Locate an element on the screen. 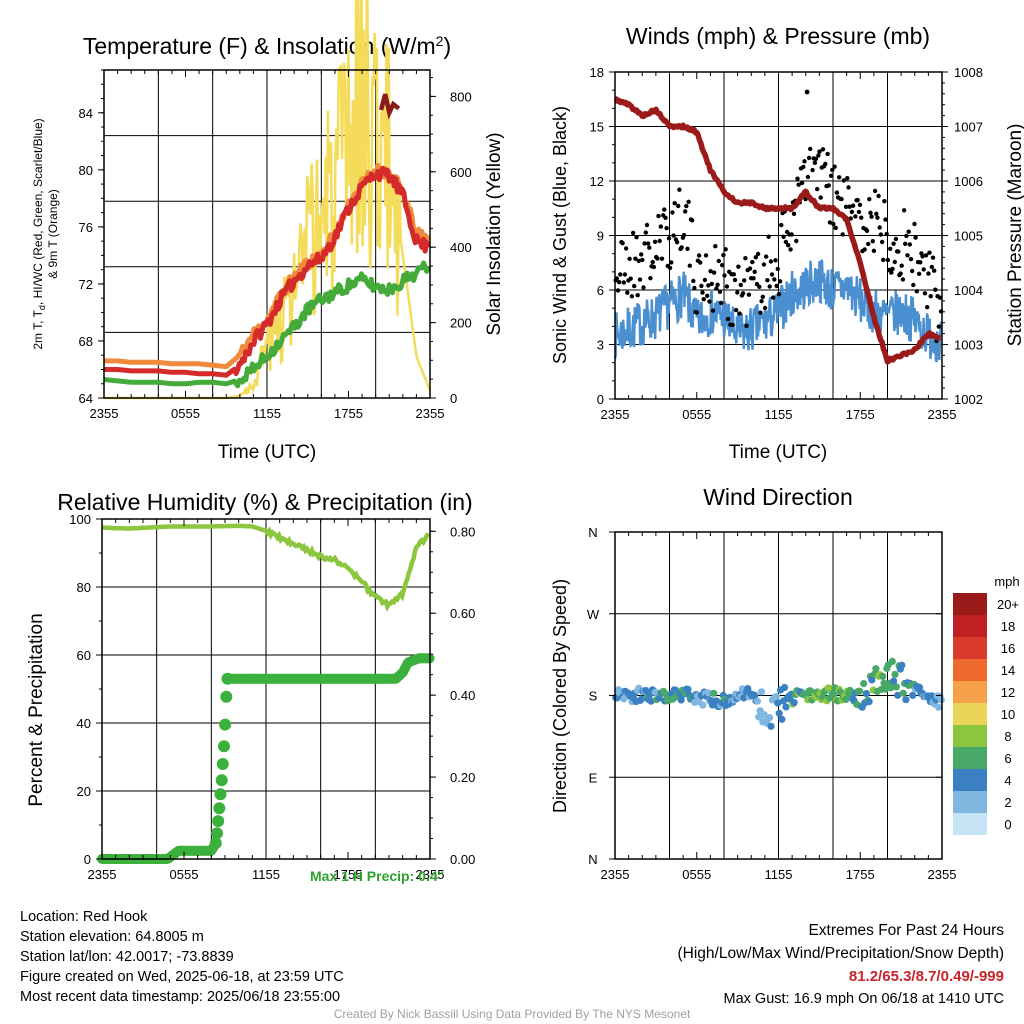  y-right-tick-label: 1005 is located at coordinates (968, 236).